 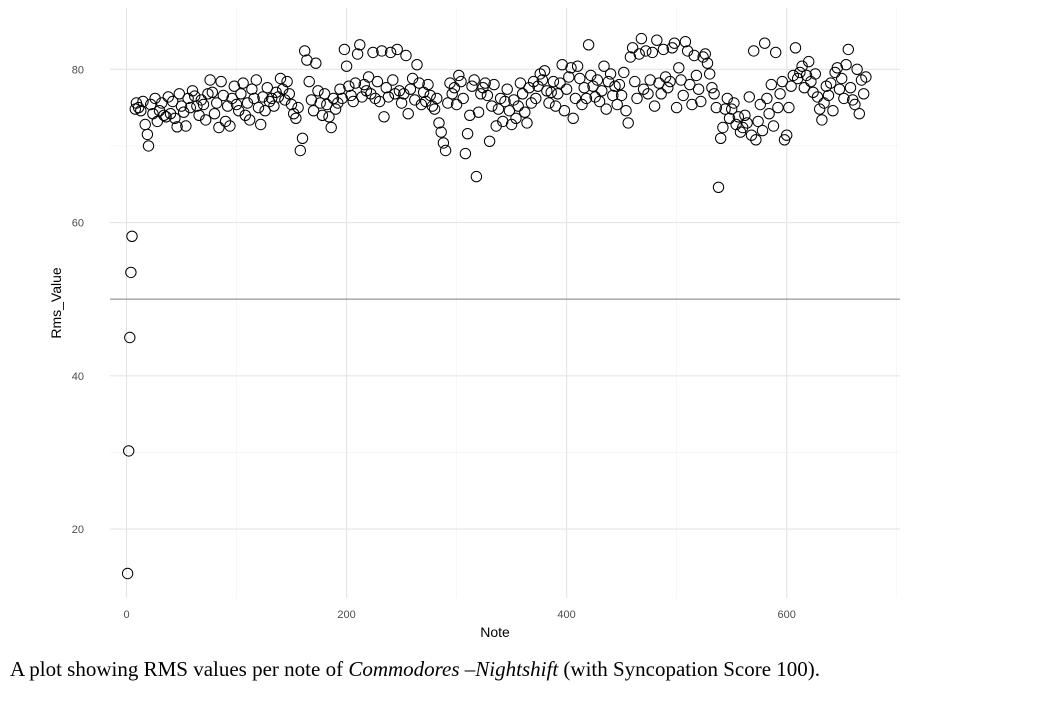 I want to click on y-tick-labels: 20 40 60 80, so click(x=78, y=300).